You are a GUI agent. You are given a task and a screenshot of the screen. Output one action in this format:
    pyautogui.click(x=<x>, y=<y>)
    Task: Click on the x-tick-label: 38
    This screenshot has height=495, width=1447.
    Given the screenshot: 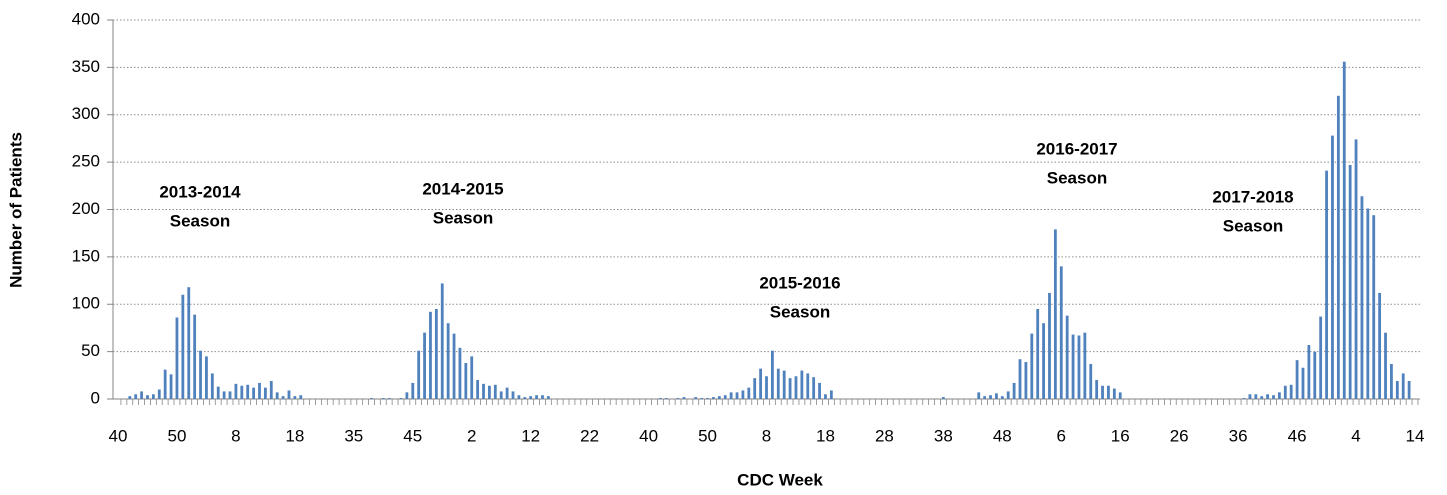 What is the action you would take?
    pyautogui.click(x=943, y=435)
    